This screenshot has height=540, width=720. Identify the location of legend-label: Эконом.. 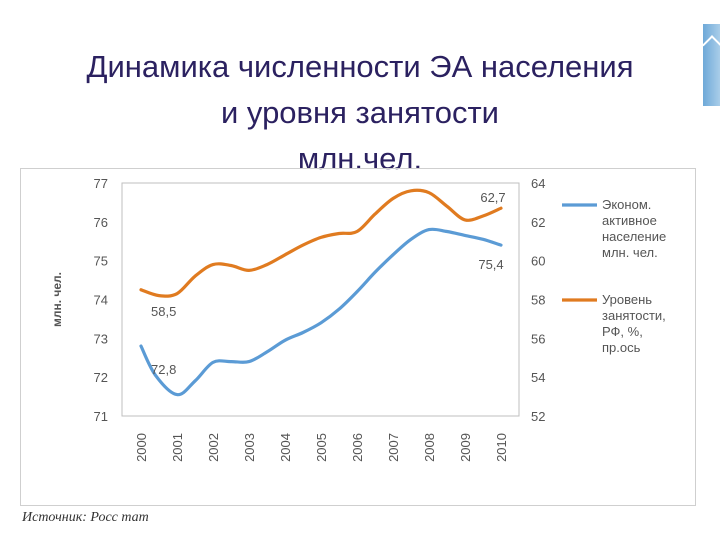
(626, 204).